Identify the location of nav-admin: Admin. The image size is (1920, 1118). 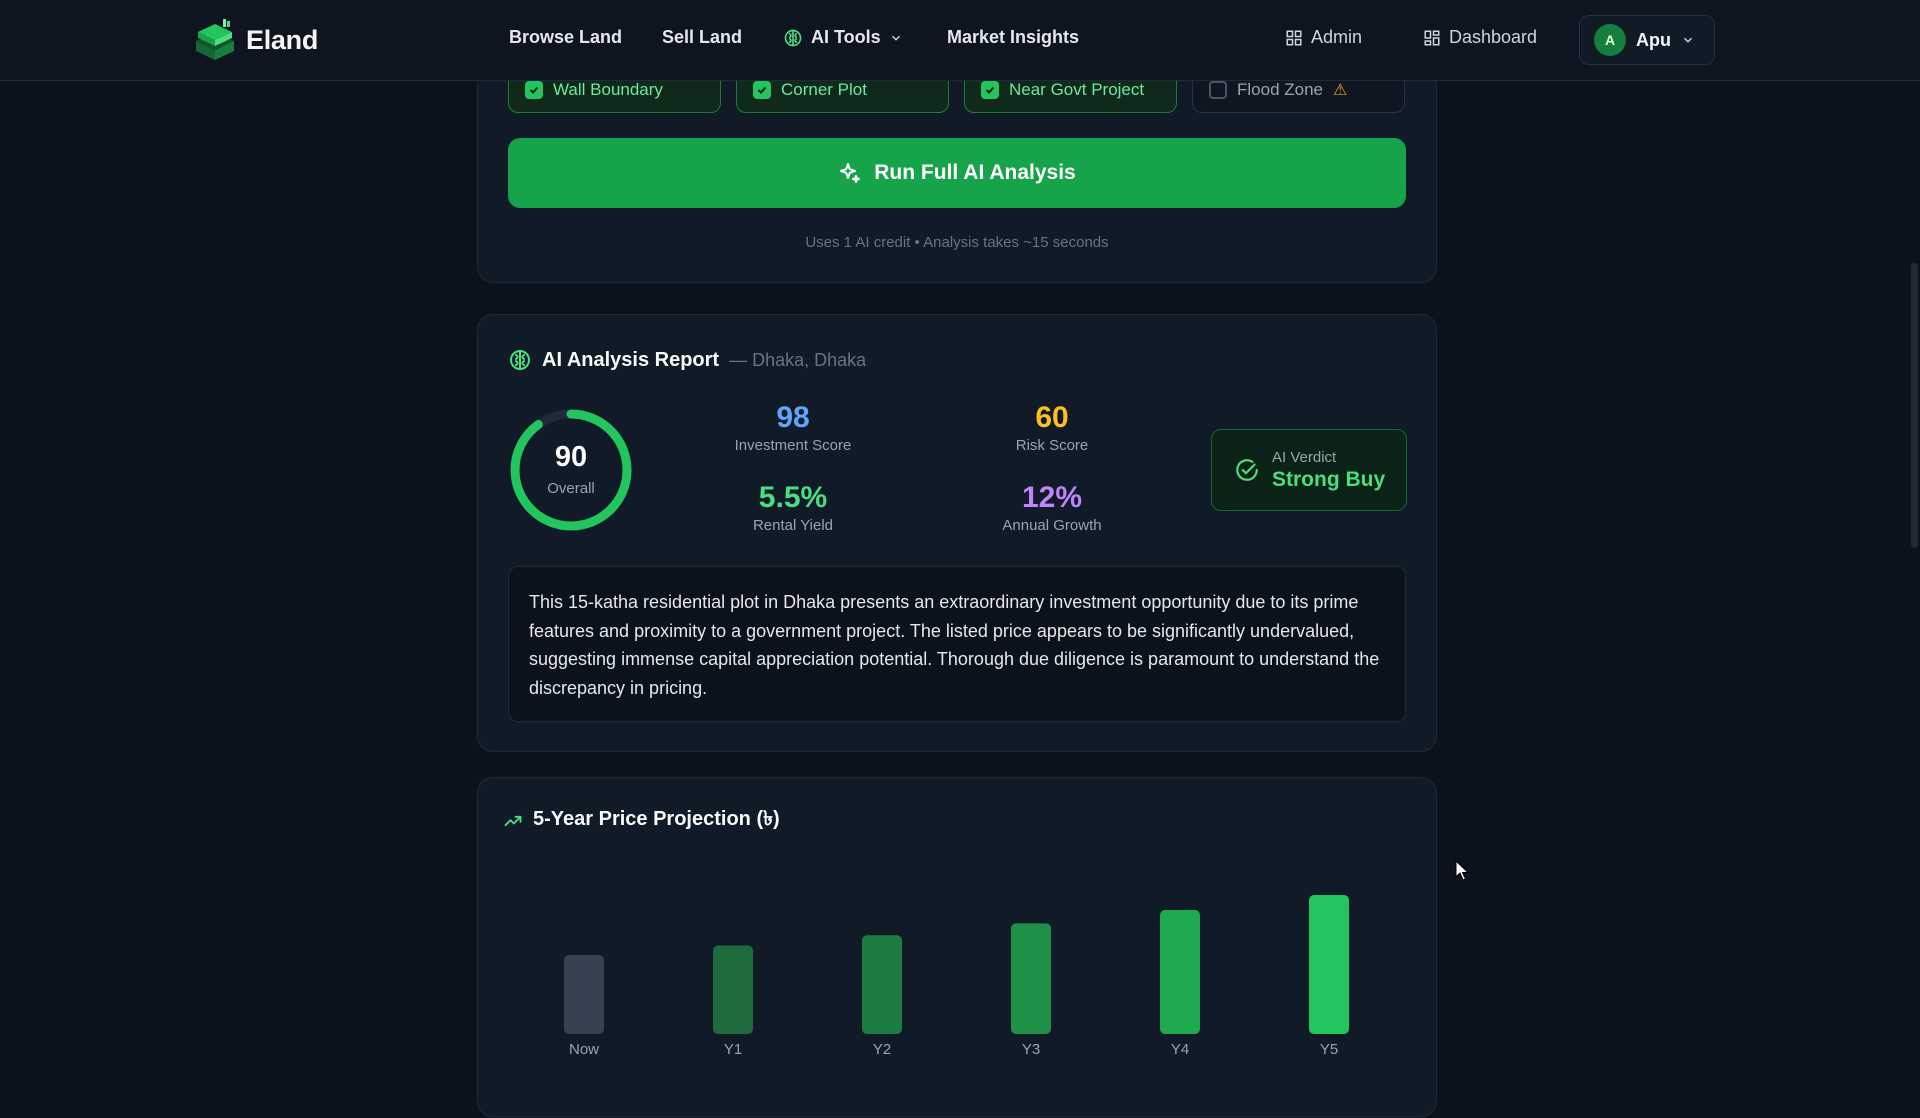
(1323, 37).